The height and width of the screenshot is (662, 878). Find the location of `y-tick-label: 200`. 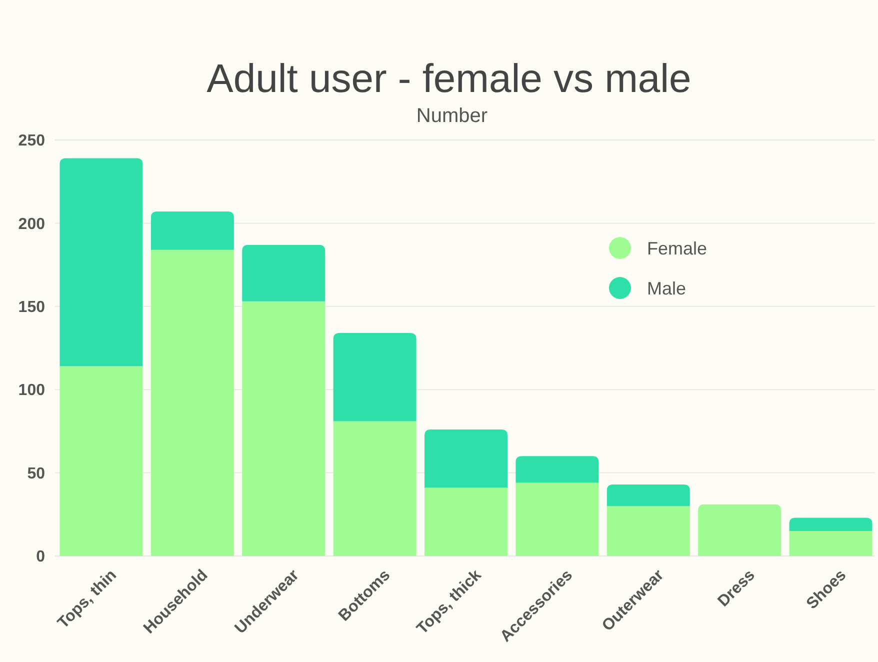

y-tick-label: 200 is located at coordinates (32, 224).